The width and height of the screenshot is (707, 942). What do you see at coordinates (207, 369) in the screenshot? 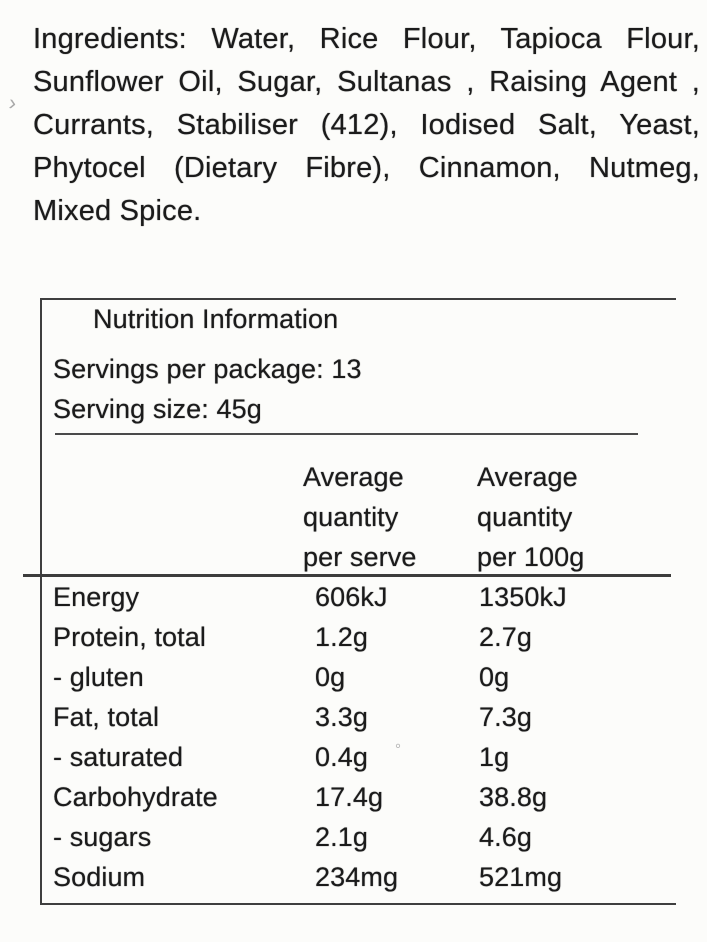
I see `servings-per-package: Servings per package: 13` at bounding box center [207, 369].